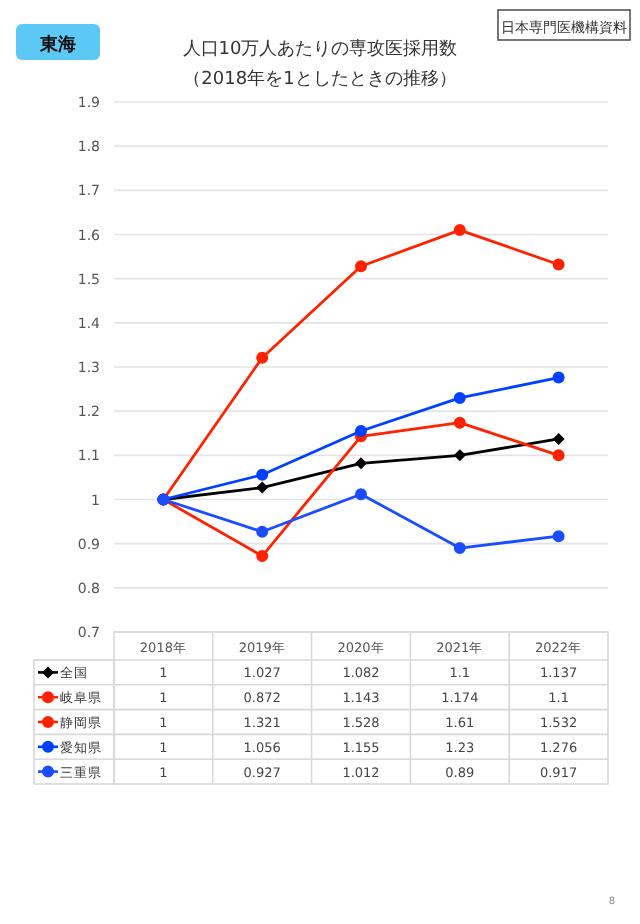  Describe the element at coordinates (57, 45) in the screenshot. I see `text: 東海` at that location.